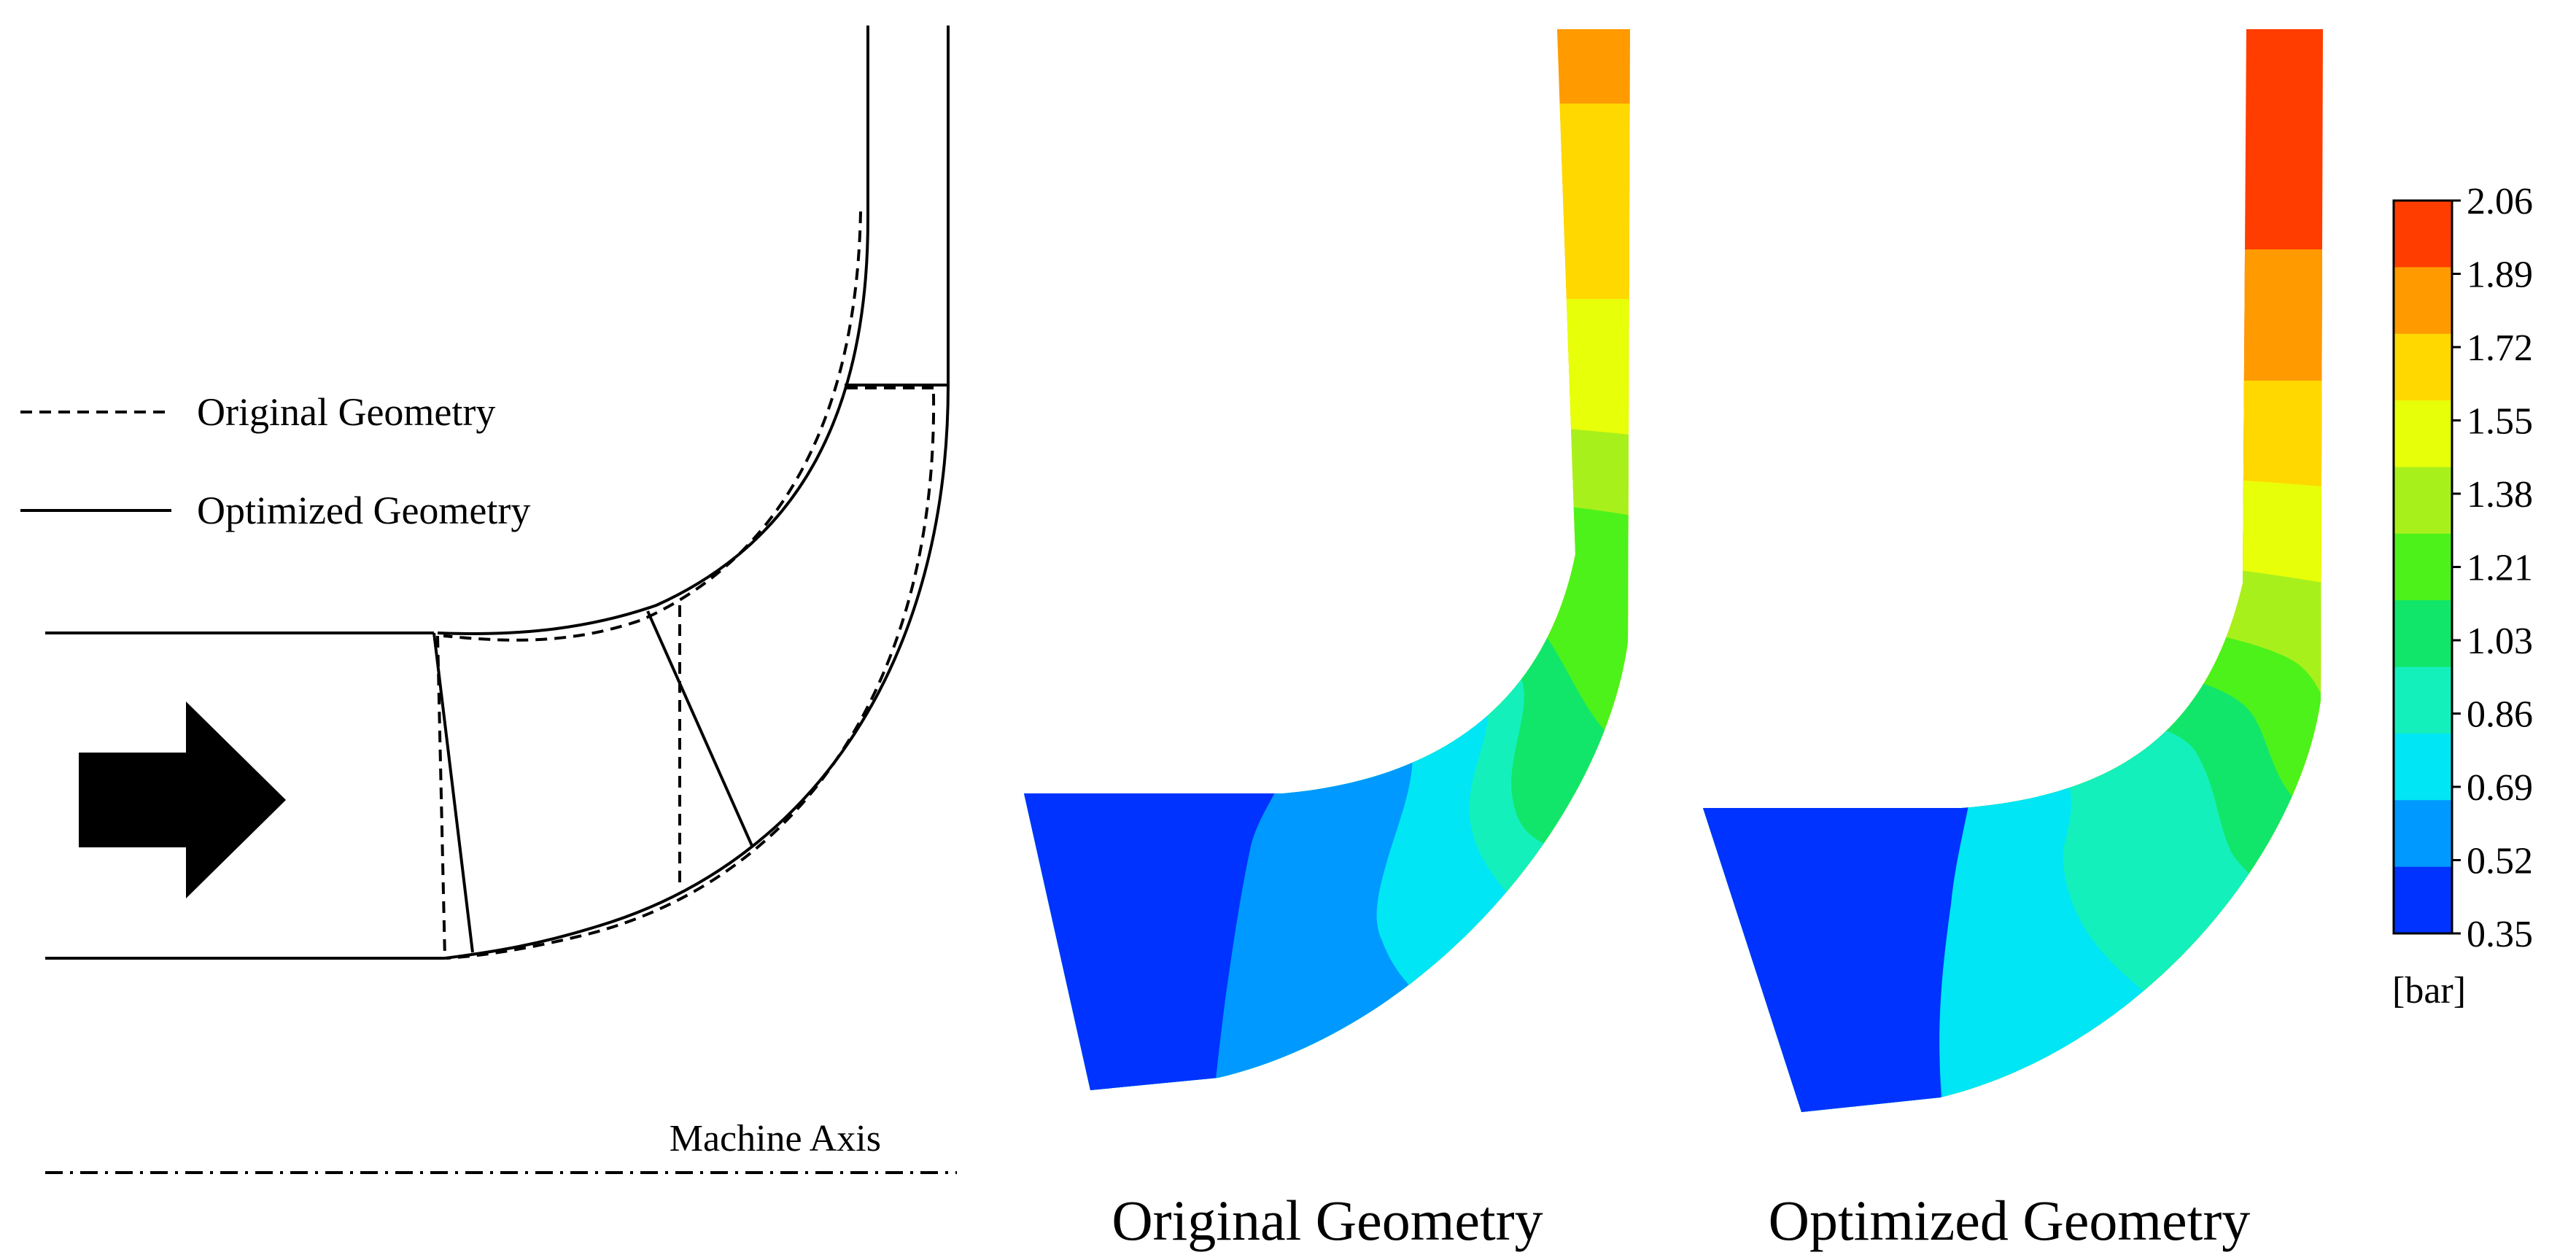 The image size is (2576, 1255). What do you see at coordinates (2500, 934) in the screenshot?
I see `colorbar-tick-label: 0.35` at bounding box center [2500, 934].